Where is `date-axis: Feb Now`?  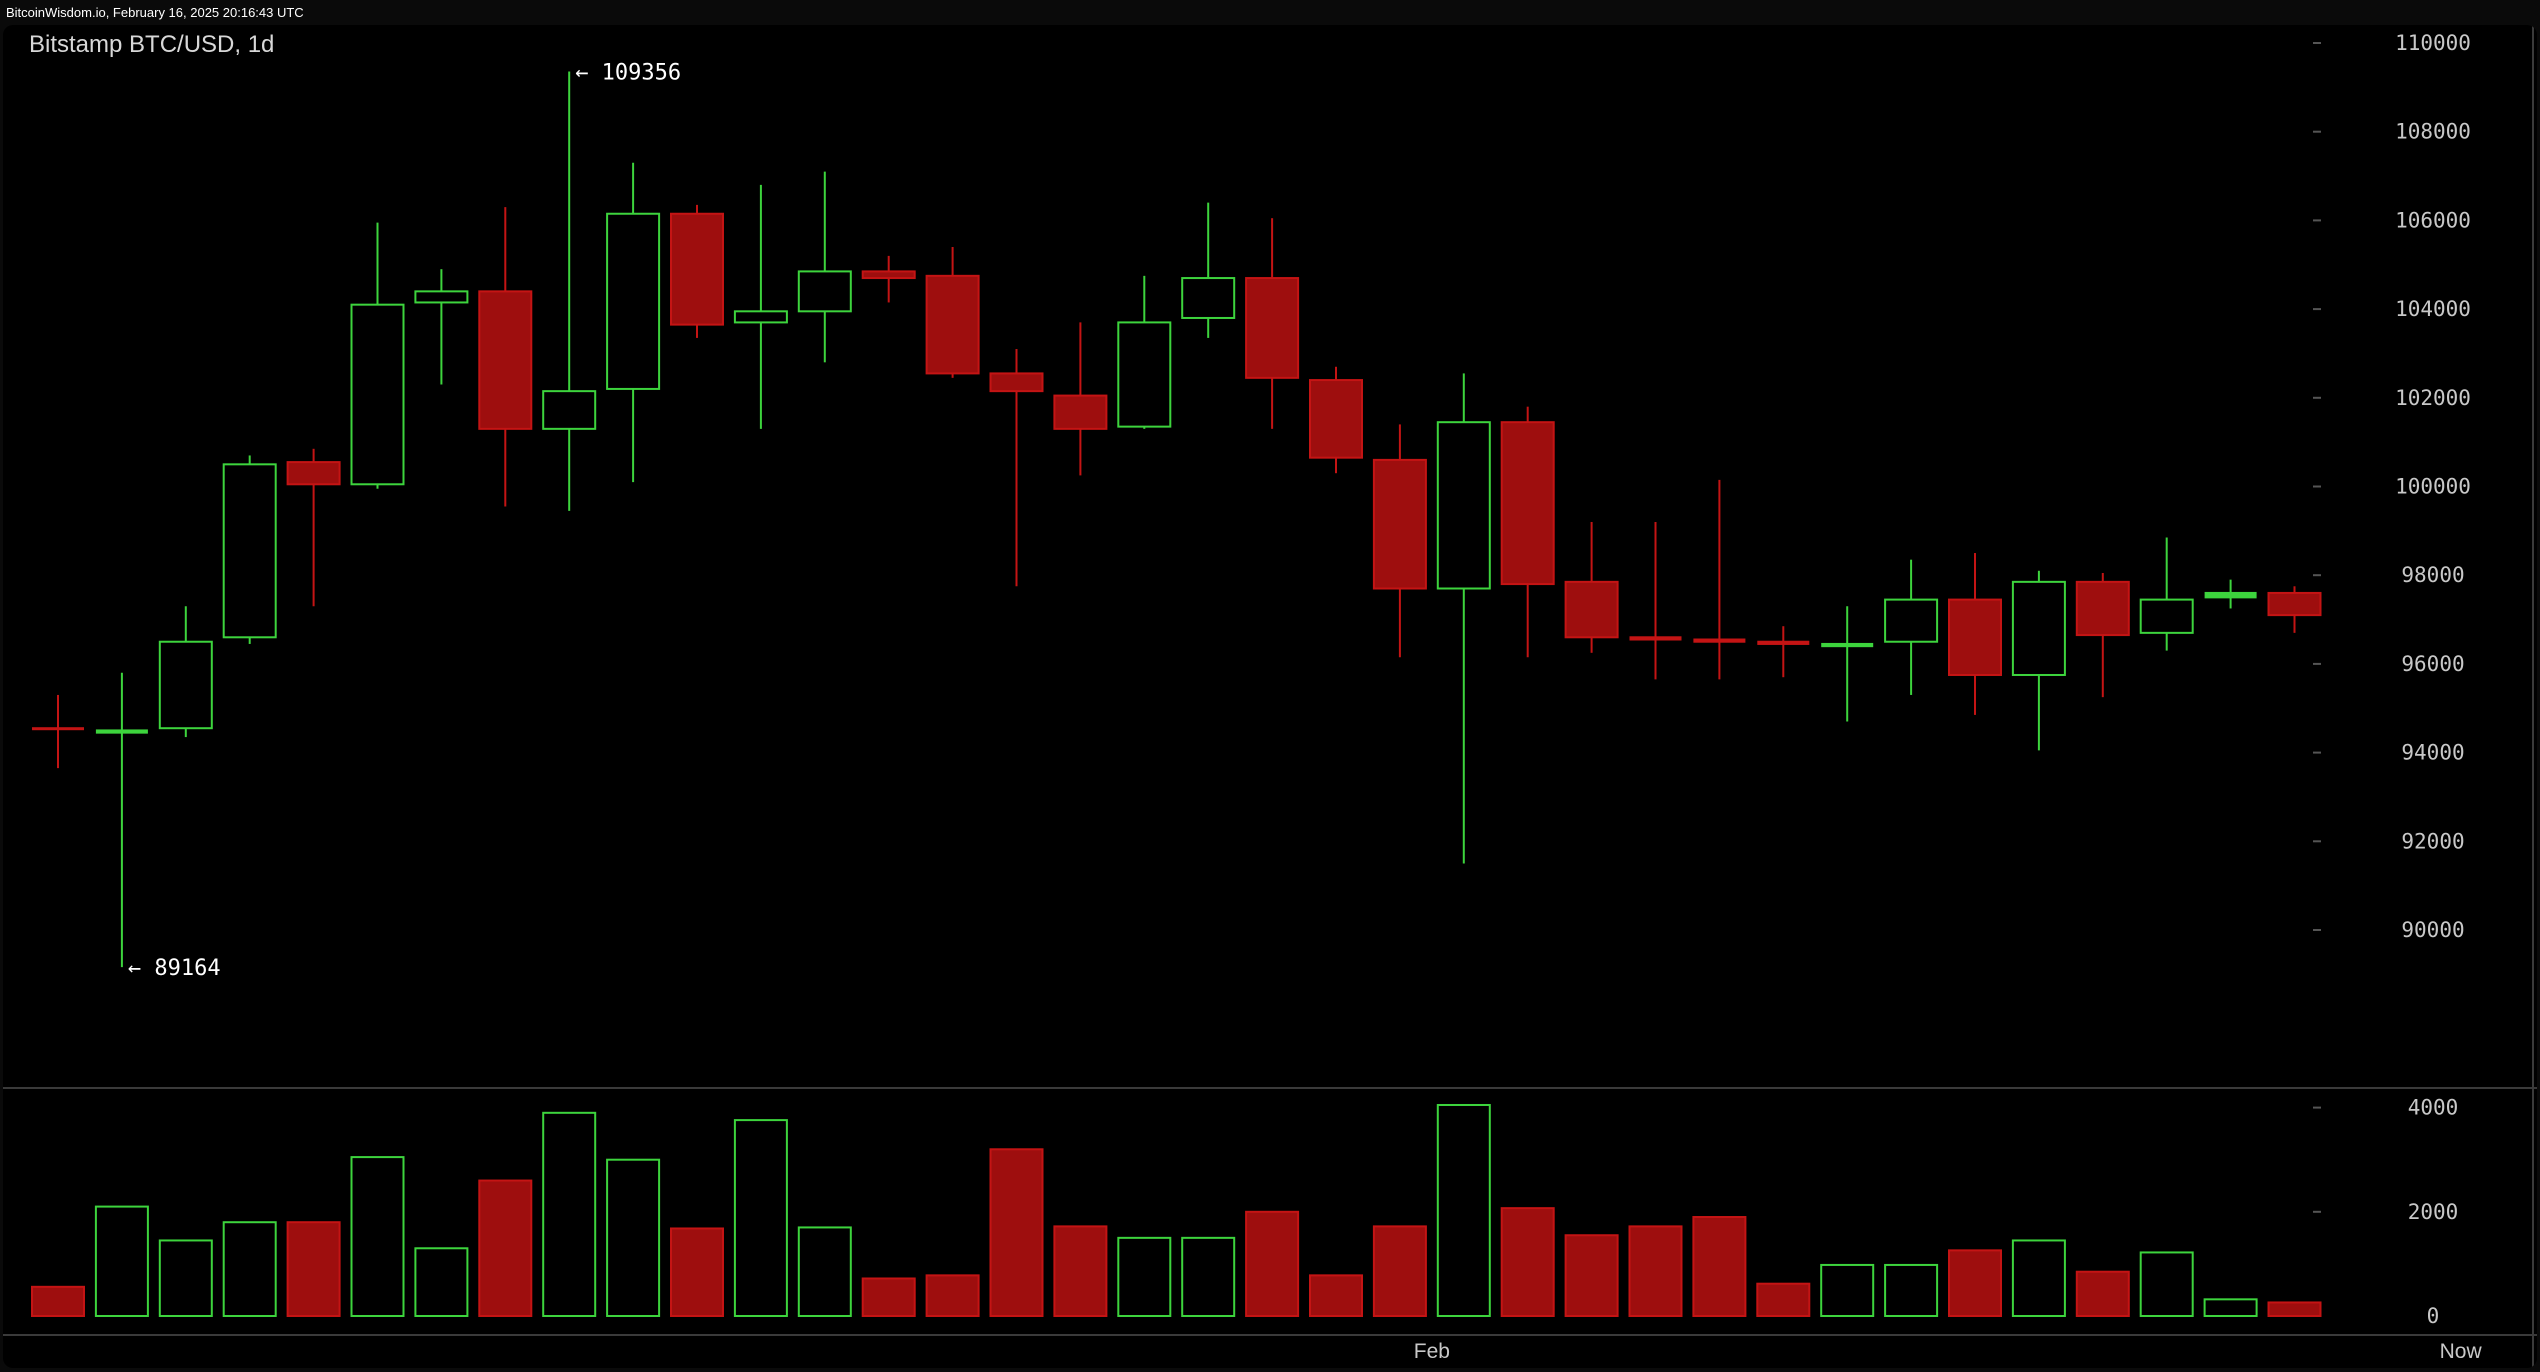 date-axis: Feb Now is located at coordinates (1948, 1351).